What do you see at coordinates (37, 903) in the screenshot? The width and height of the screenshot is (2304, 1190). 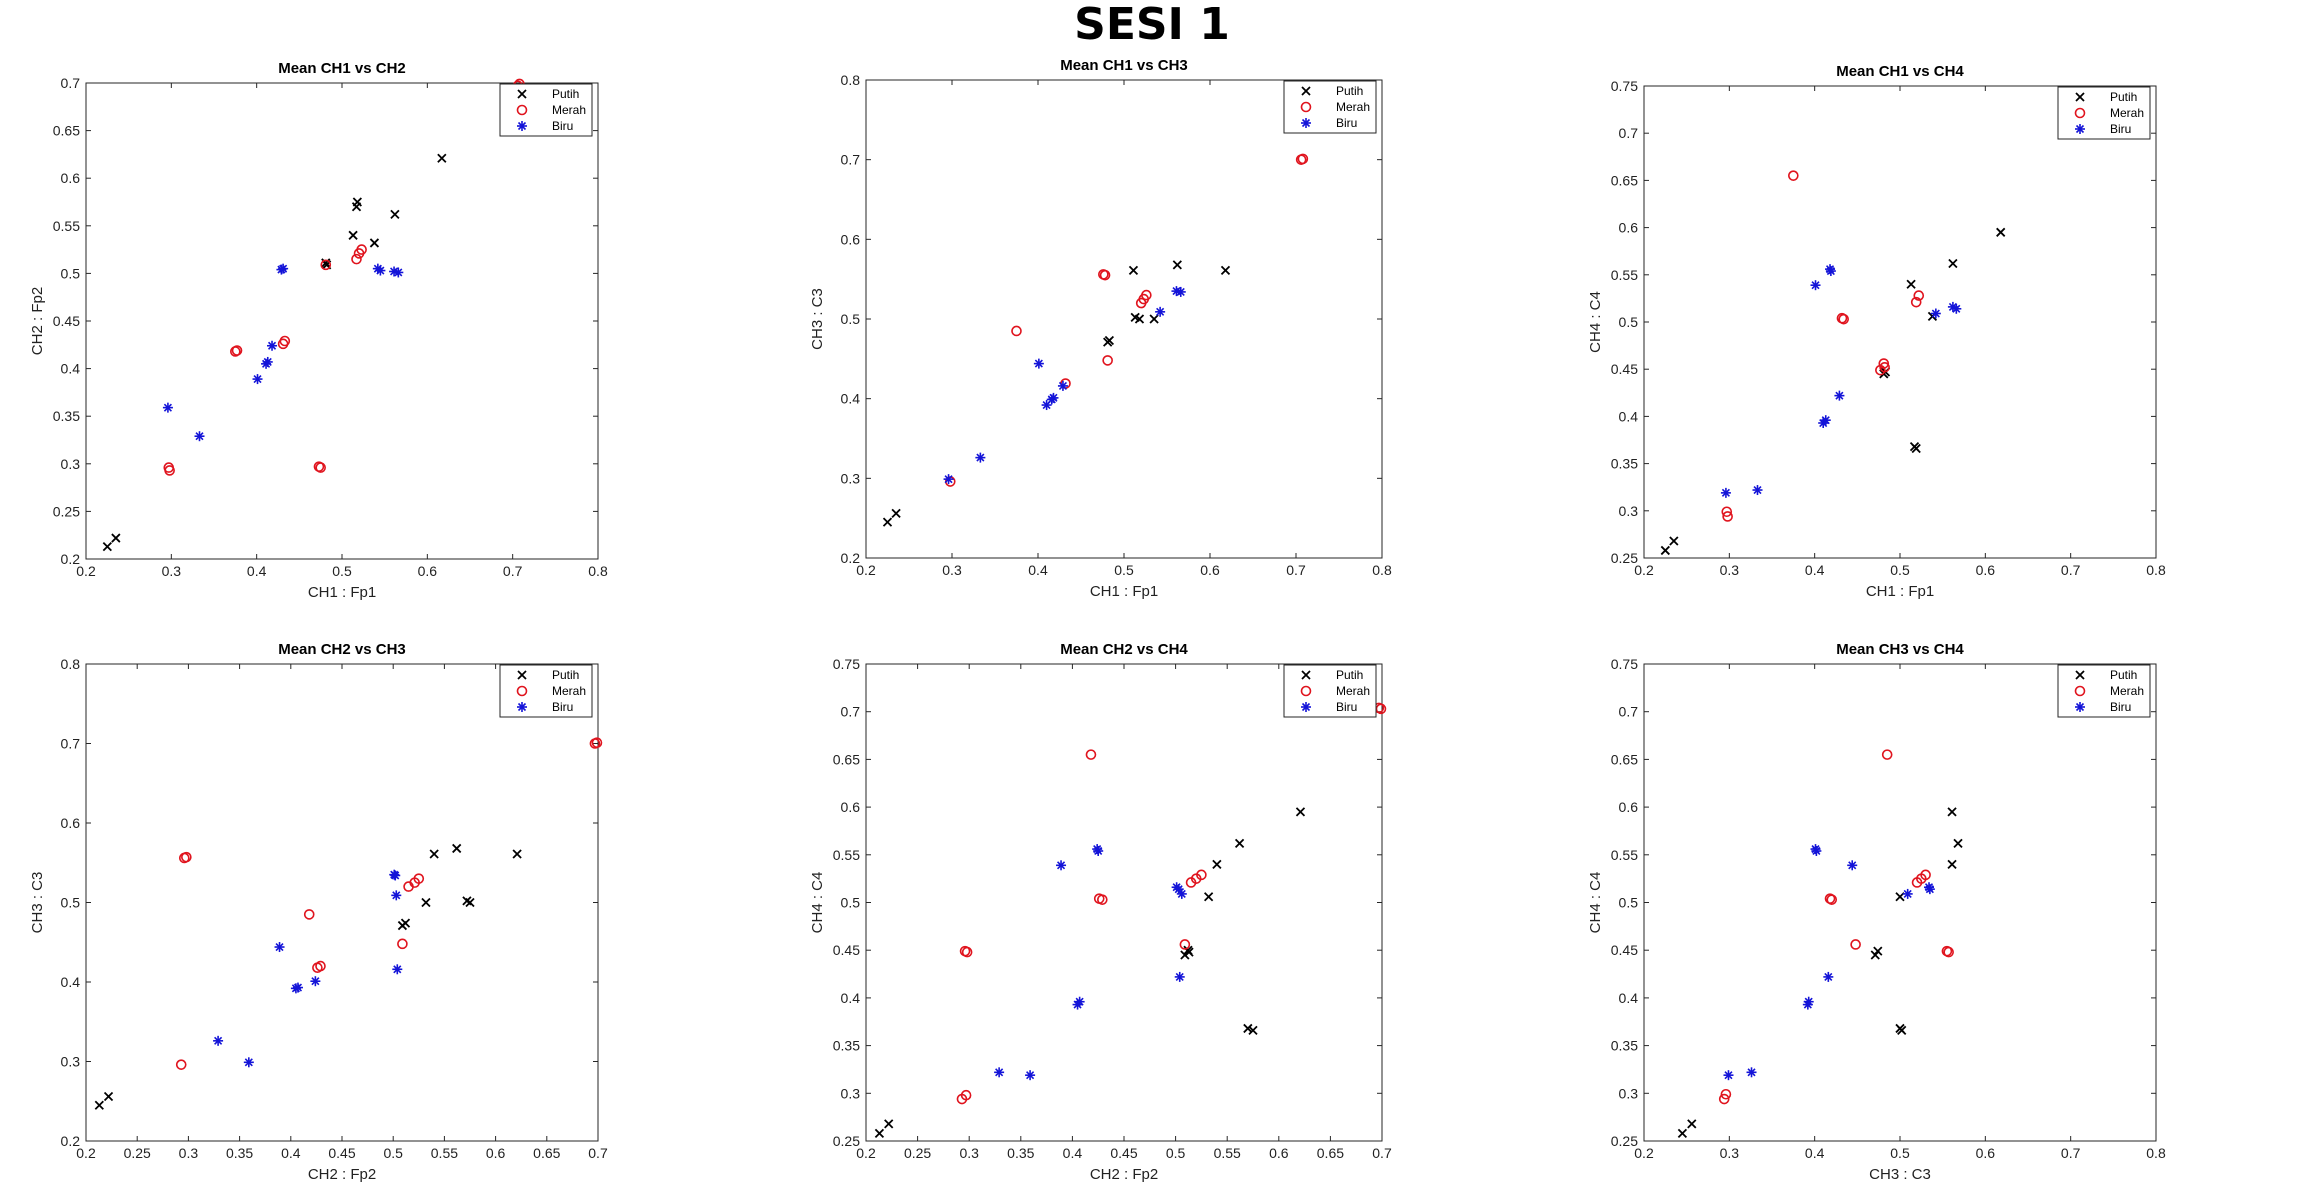 I see `y-axis-label: CH3 : C3` at bounding box center [37, 903].